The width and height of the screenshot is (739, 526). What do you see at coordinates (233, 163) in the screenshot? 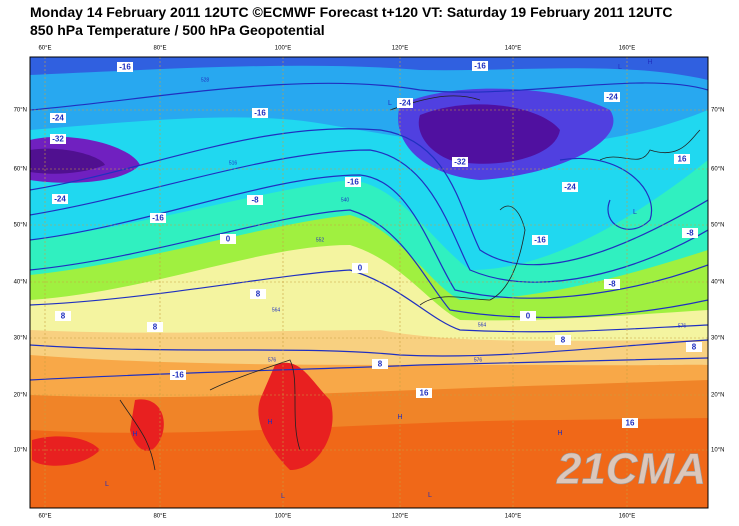
I see `geopotential-label: 516` at bounding box center [233, 163].